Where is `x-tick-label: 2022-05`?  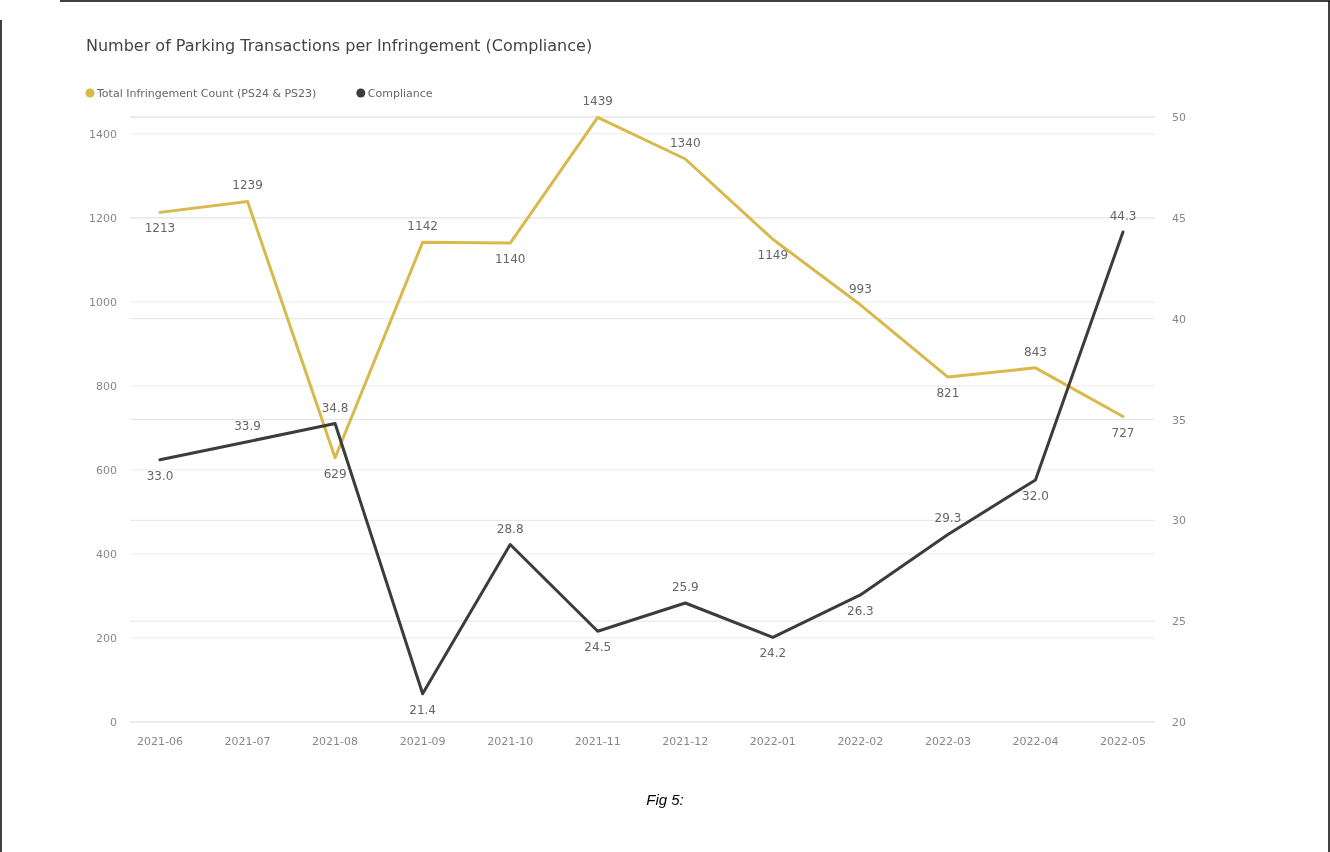
x-tick-label: 2022-05 is located at coordinates (1123, 741).